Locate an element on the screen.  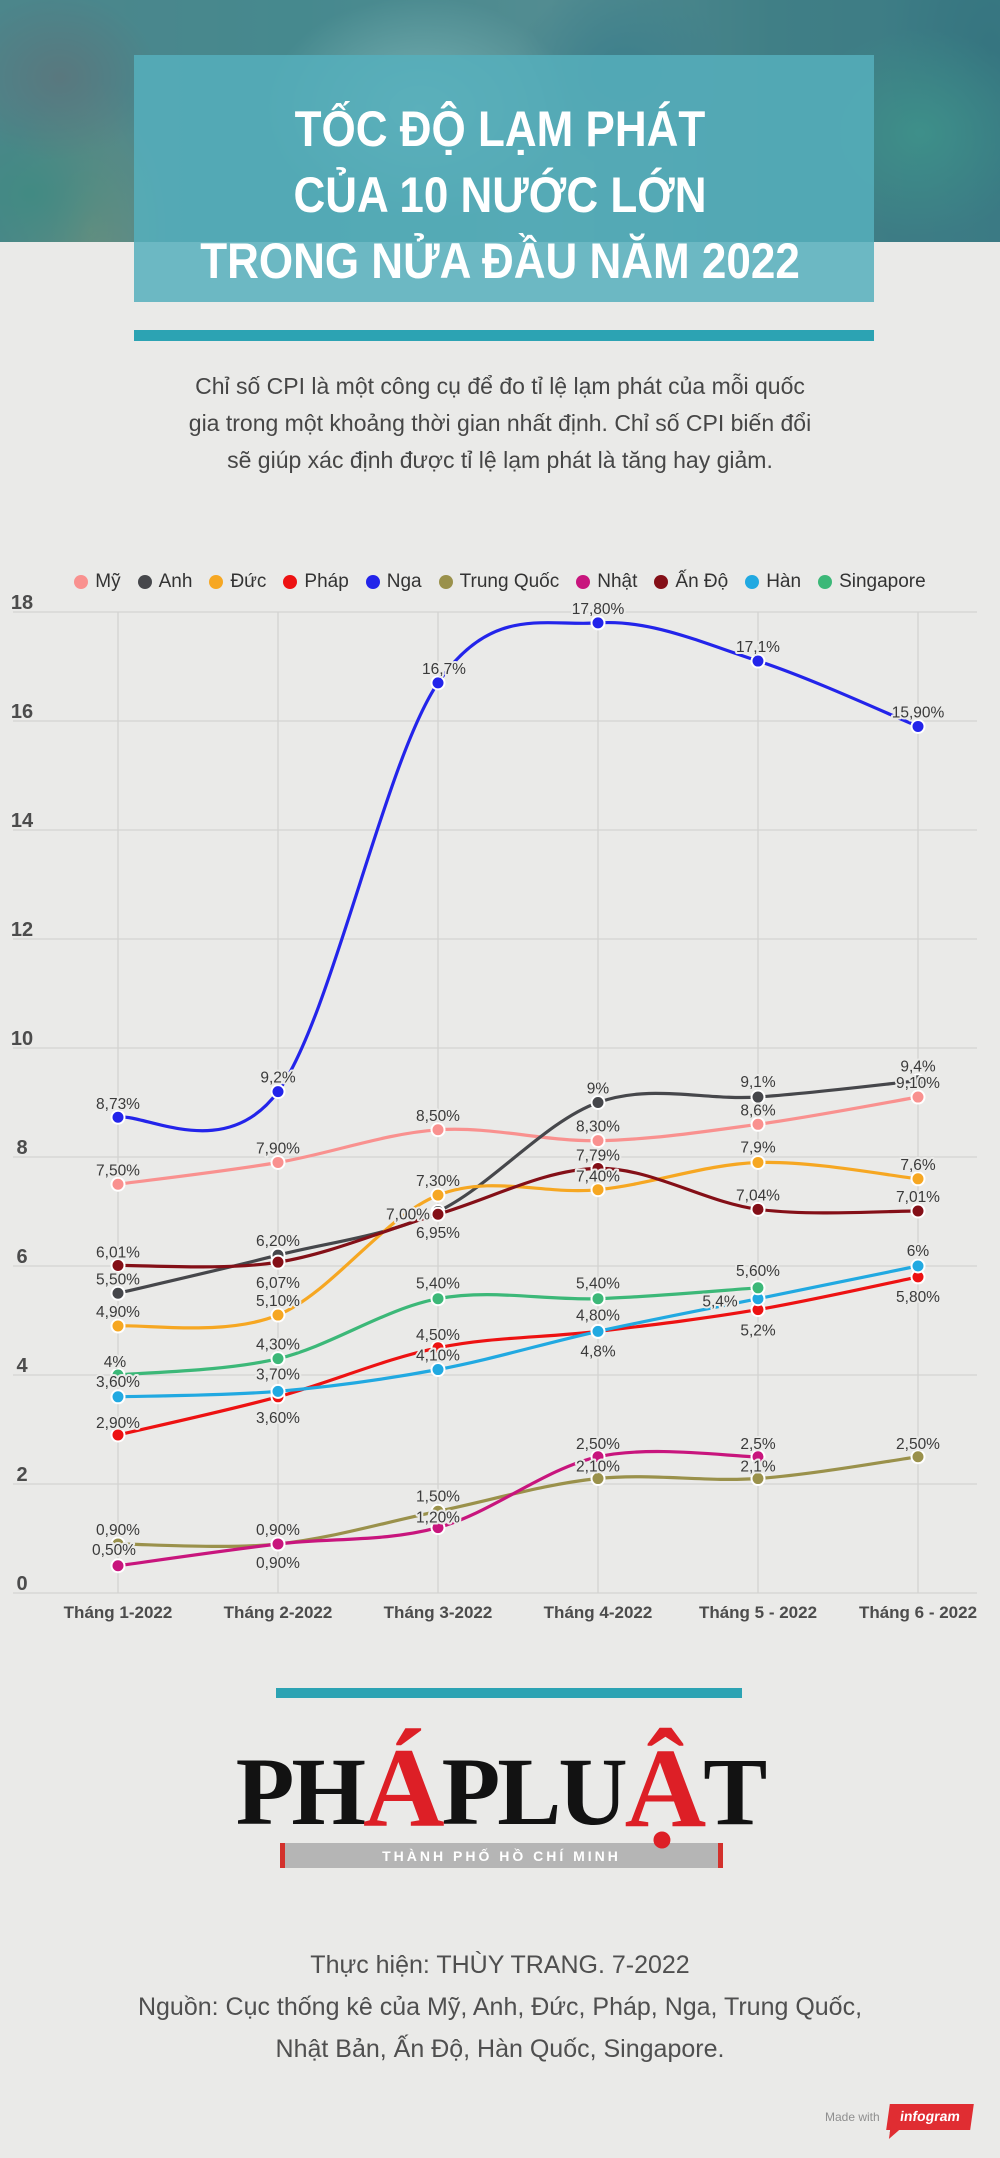
value-label: 9,4% is located at coordinates (918, 1067).